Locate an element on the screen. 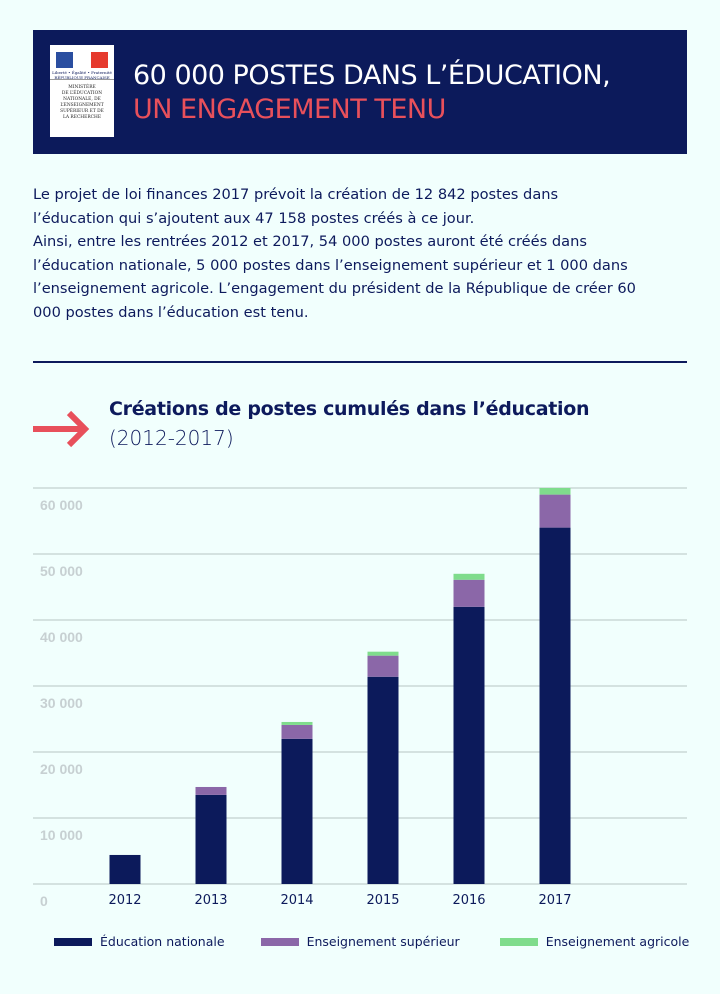 This screenshot has width=720, height=994. marianne-flag-icon is located at coordinates (82, 60).